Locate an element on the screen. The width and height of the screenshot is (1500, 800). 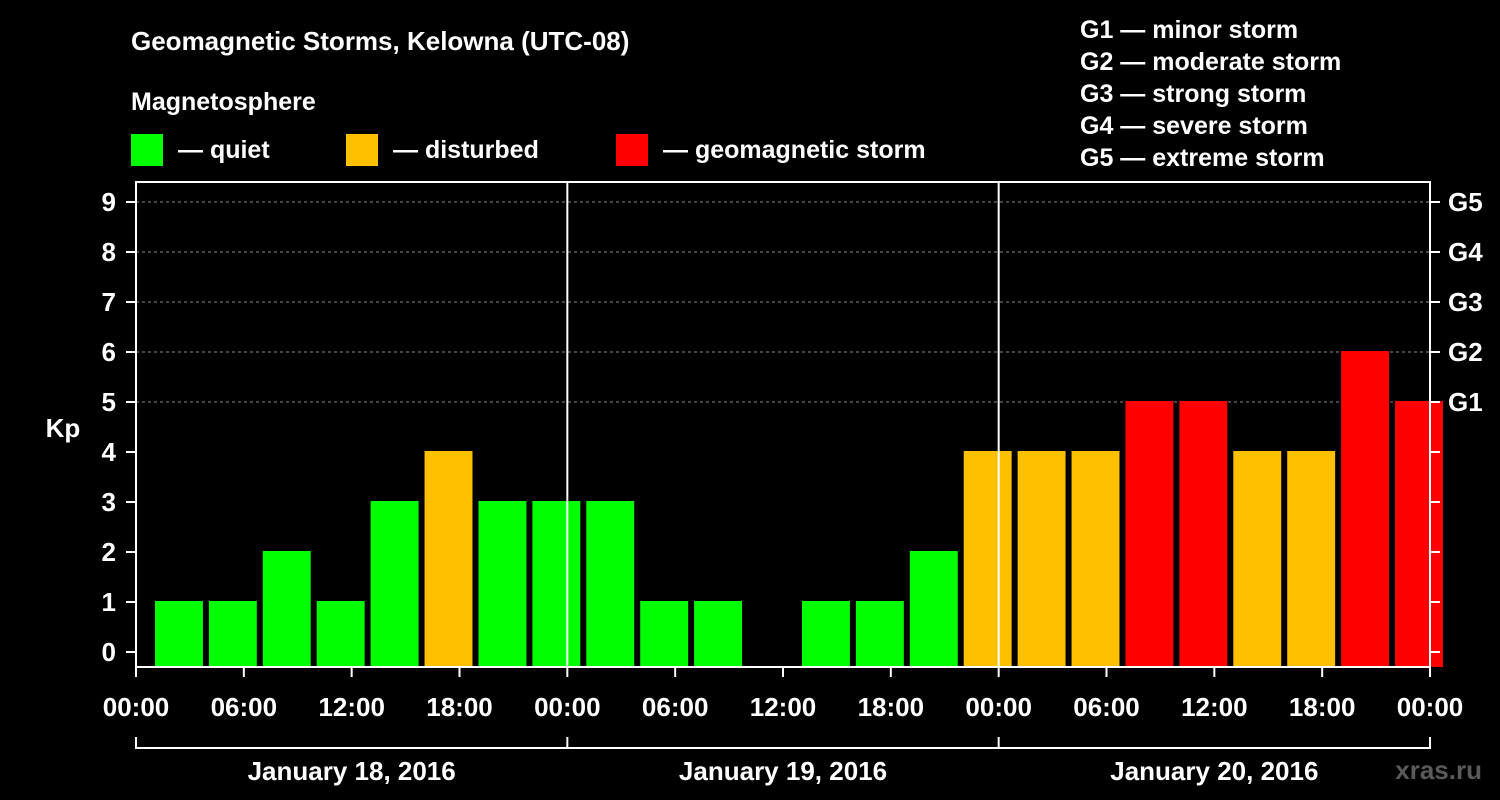
y-axis-label: Kp is located at coordinates (63, 428).